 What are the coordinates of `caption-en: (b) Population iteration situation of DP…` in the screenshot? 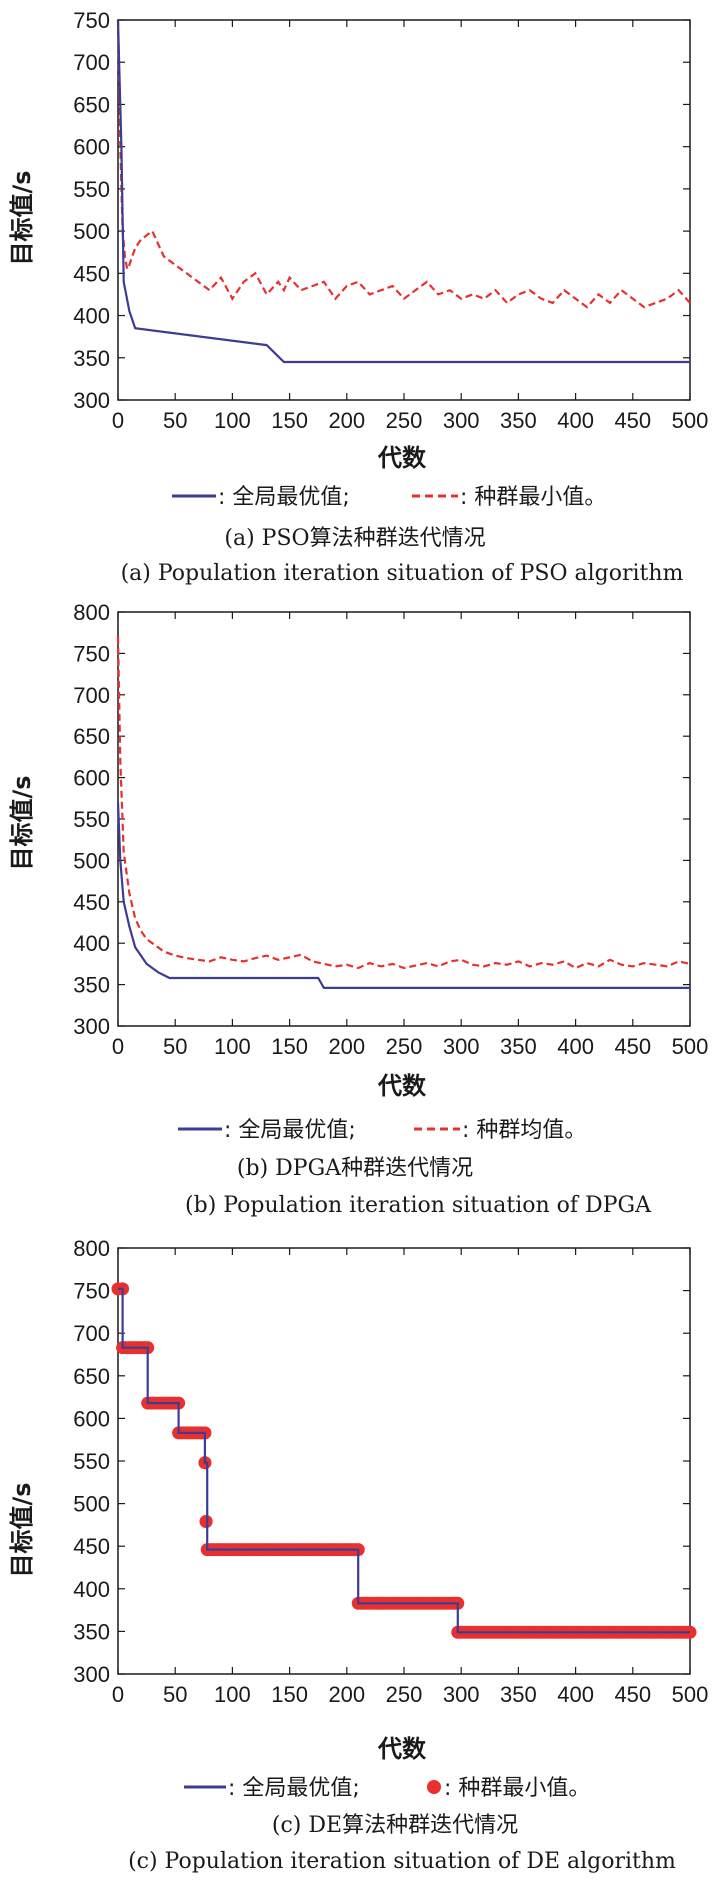 It's located at (418, 1205).